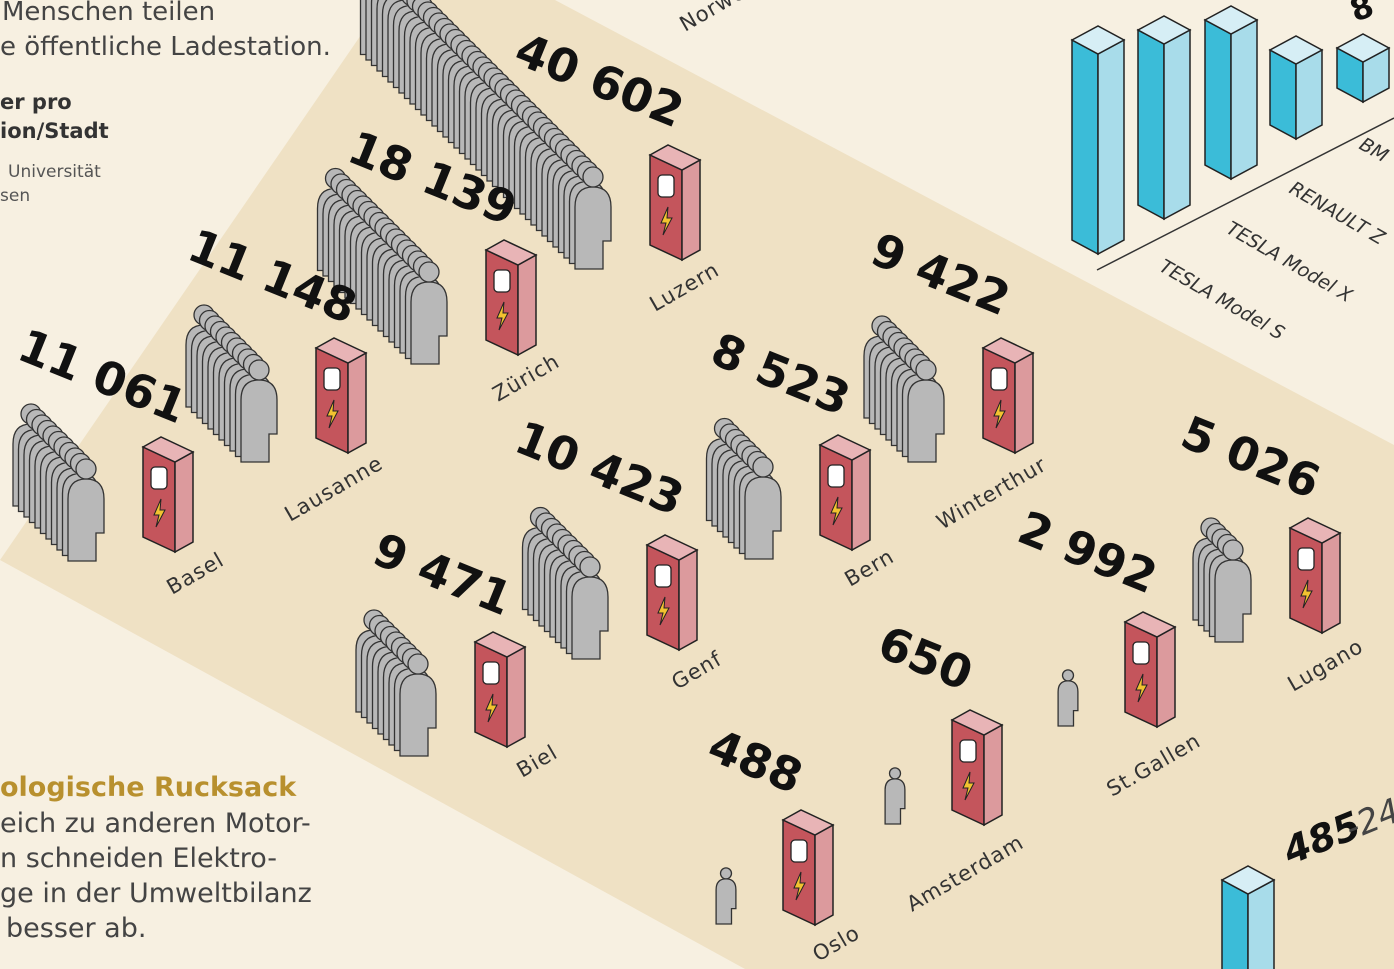 The height and width of the screenshot is (969, 1394). What do you see at coordinates (54, 131) in the screenshot?
I see `legend-title: ion/Stadt` at bounding box center [54, 131].